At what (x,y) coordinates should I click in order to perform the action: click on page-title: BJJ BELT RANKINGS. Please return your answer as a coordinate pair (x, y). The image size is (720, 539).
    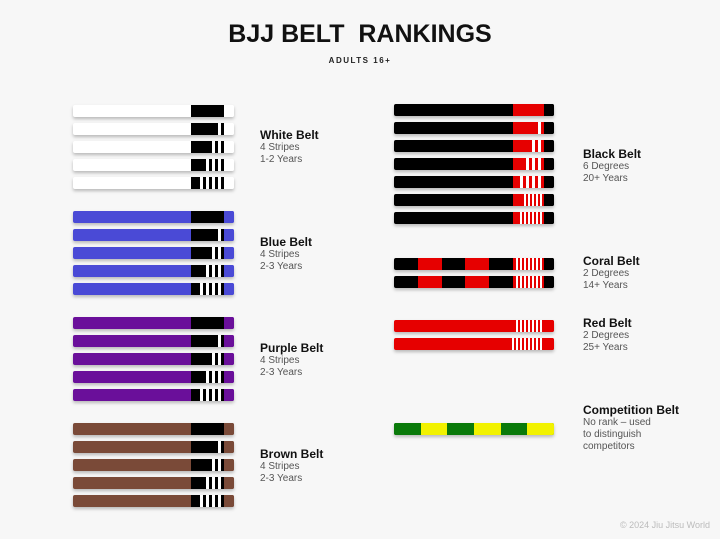
    Looking at the image, I should click on (360, 34).